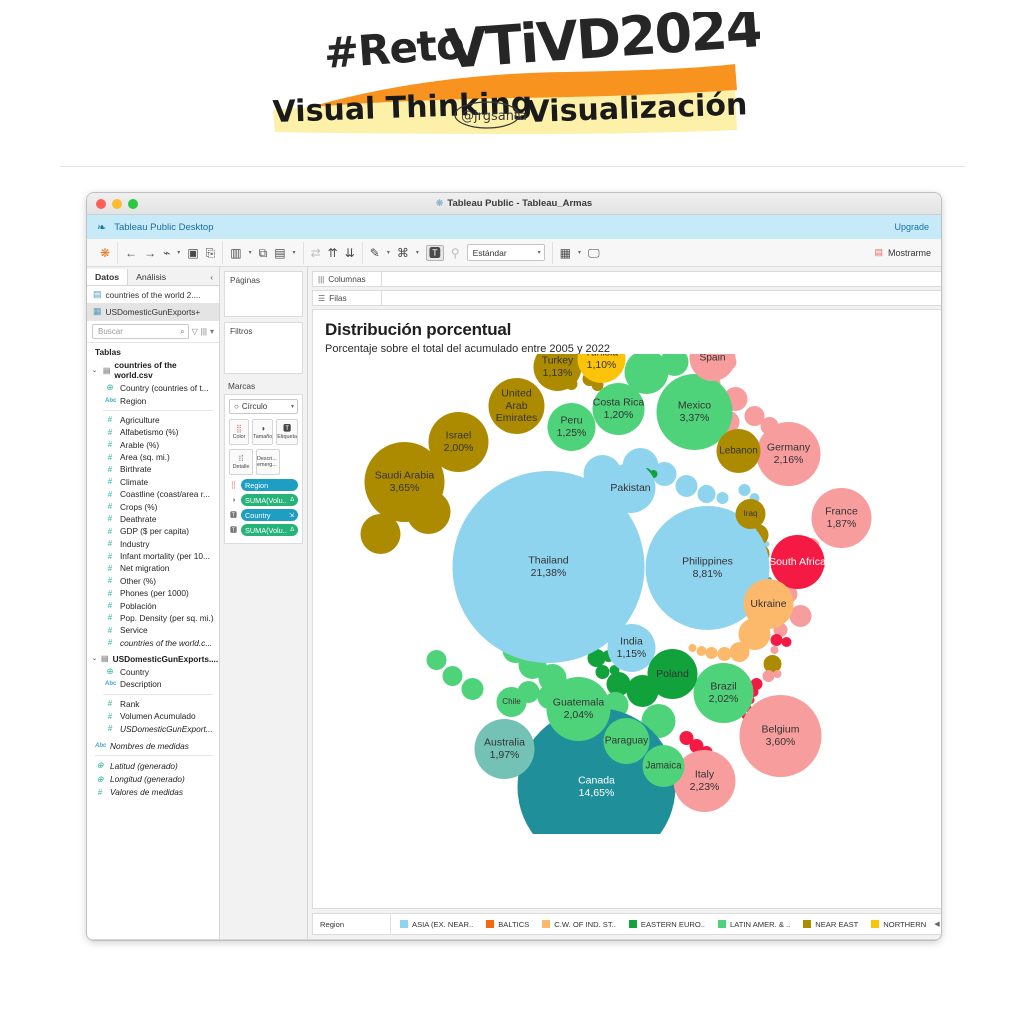 The width and height of the screenshot is (1024, 1024). Describe the element at coordinates (194, 331) in the screenshot. I see `filter-icon: ▽` at that location.